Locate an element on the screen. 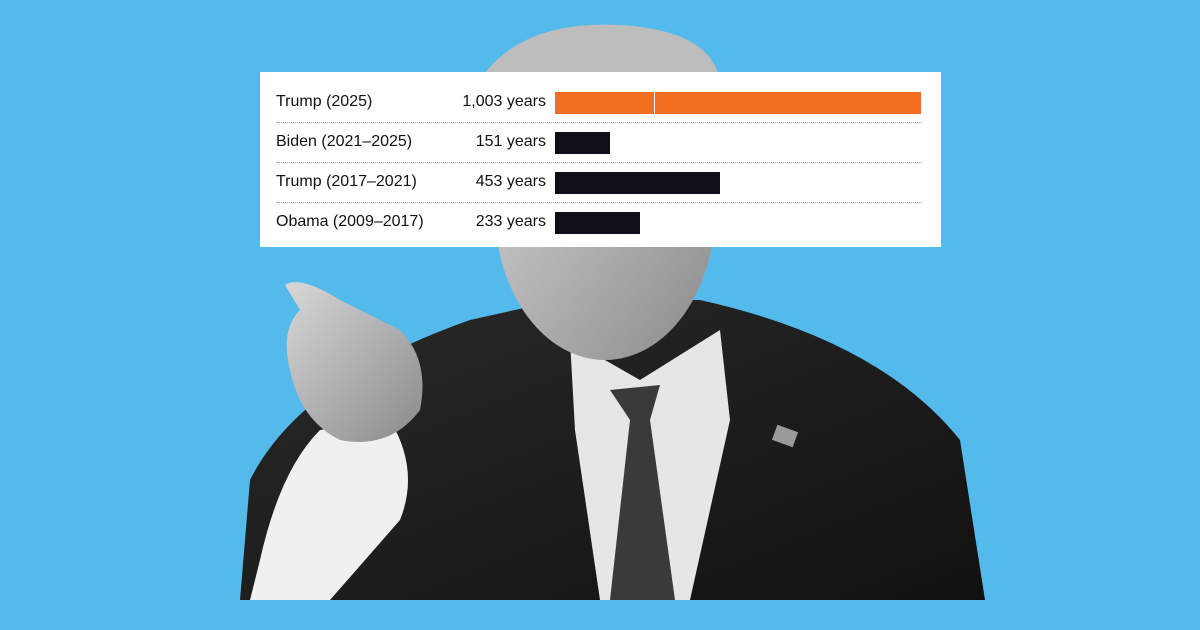 Image resolution: width=1200 pixels, height=630 pixels. chart-row: Trump (2017–2021) 453 years is located at coordinates (599, 182).